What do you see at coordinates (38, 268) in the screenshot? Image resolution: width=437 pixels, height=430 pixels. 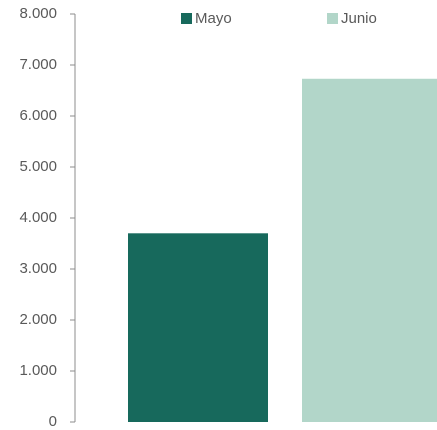 I see `y-tick-label: 3.000` at bounding box center [38, 268].